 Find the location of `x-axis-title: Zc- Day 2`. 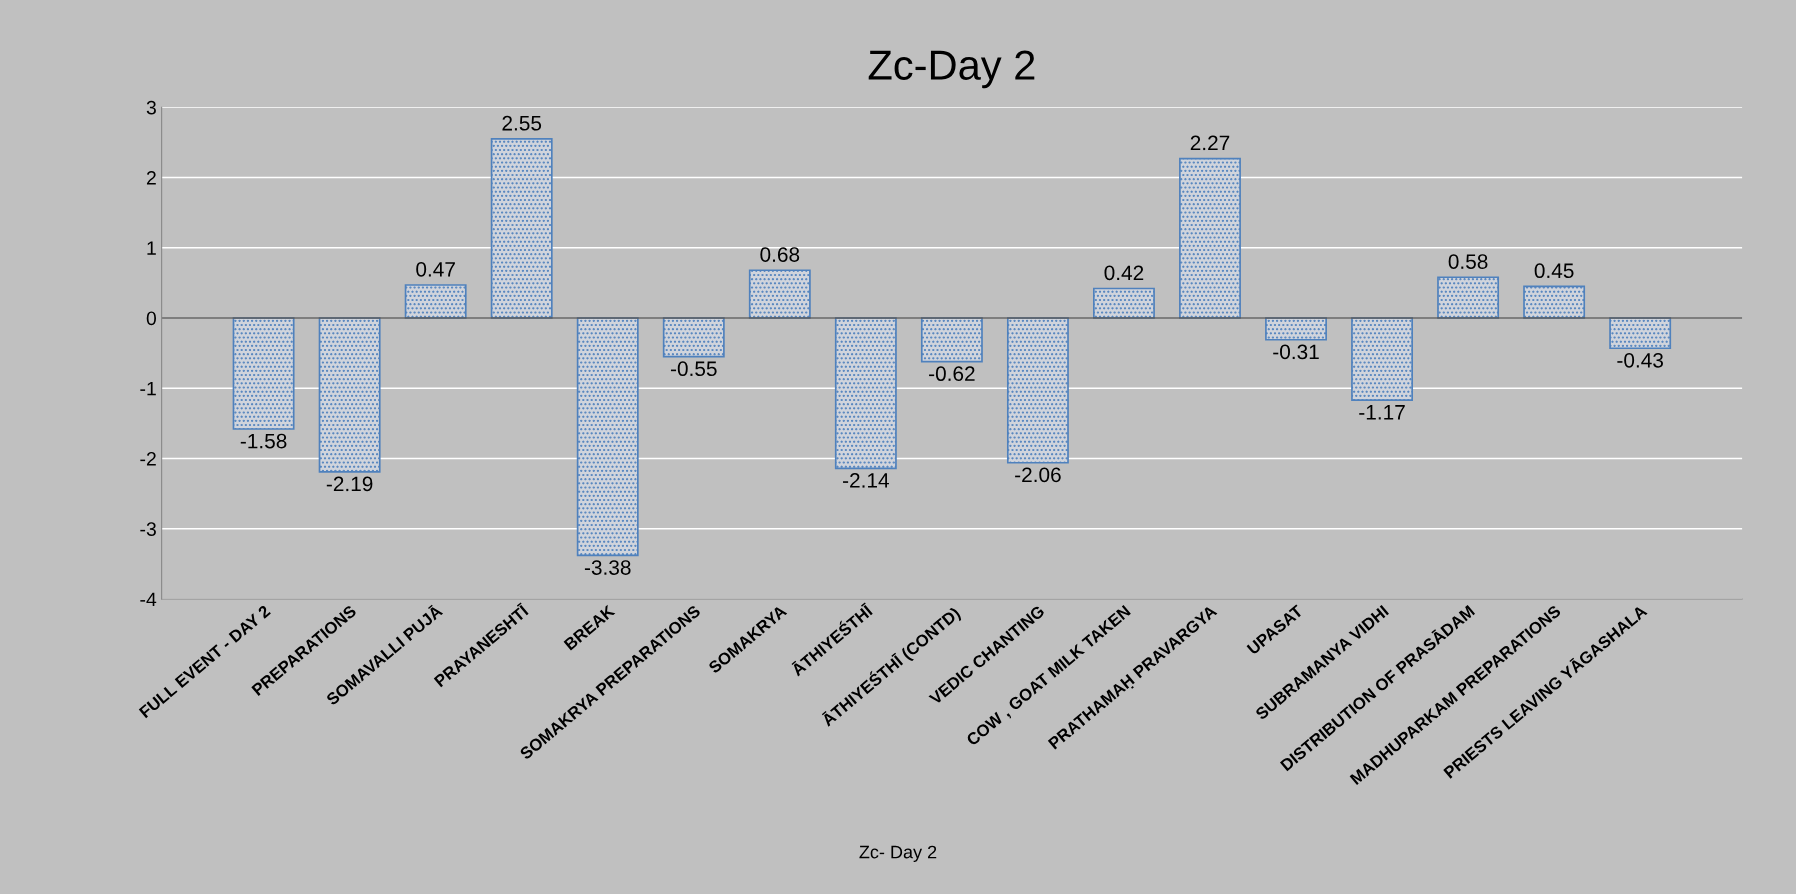

x-axis-title: Zc- Day 2 is located at coordinates (898, 853).